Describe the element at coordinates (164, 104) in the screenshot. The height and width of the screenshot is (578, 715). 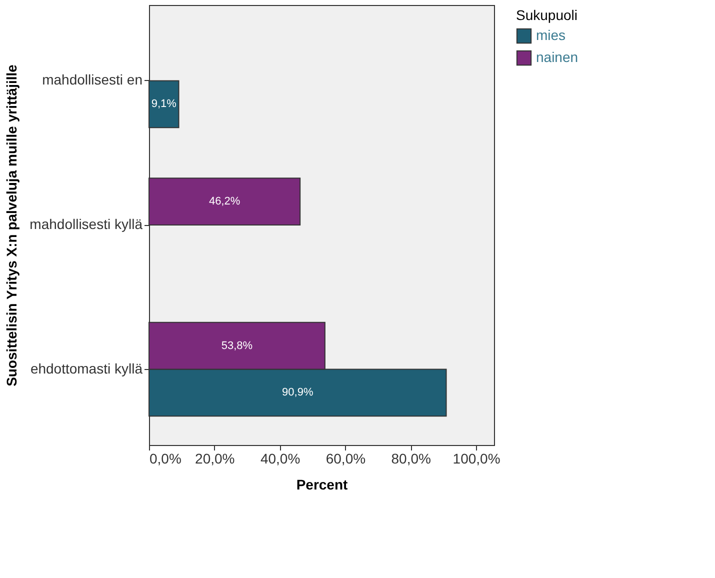
I see `data-label: 9,1%` at that location.